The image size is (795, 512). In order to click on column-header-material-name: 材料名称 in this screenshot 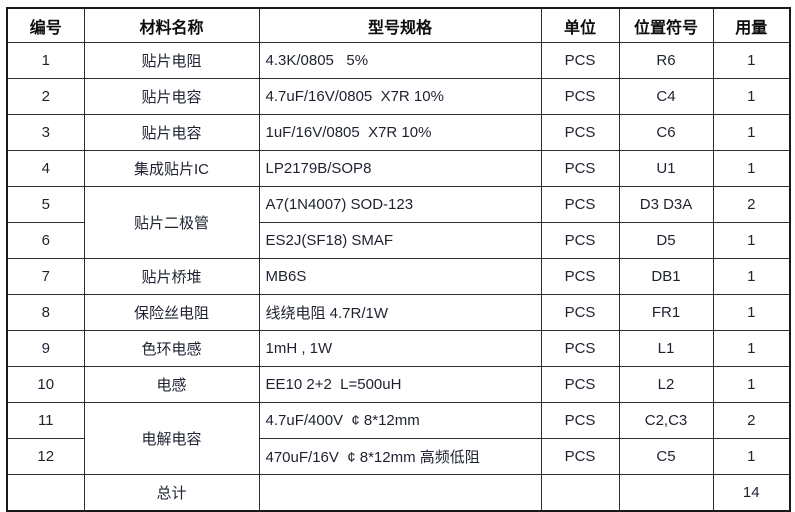, I will do `click(171, 25)`.